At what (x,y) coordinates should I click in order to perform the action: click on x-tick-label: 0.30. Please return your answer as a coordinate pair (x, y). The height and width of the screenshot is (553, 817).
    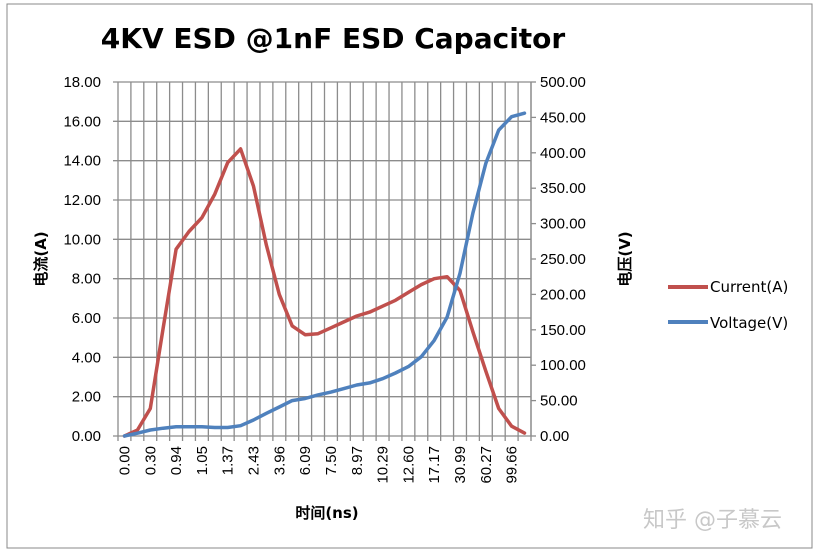
    Looking at the image, I should click on (150, 460).